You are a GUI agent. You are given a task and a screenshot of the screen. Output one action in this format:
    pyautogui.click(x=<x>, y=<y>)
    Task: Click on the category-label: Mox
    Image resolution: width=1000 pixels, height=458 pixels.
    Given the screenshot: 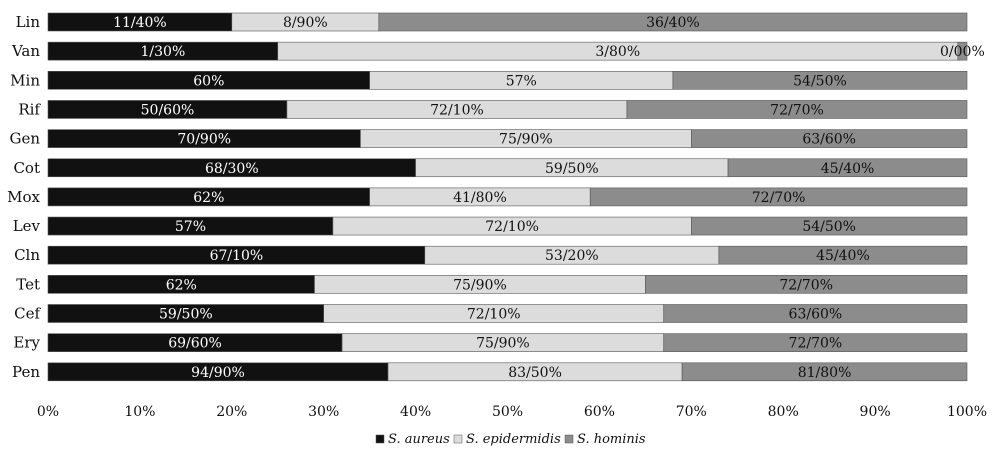 What is the action you would take?
    pyautogui.click(x=23, y=197)
    